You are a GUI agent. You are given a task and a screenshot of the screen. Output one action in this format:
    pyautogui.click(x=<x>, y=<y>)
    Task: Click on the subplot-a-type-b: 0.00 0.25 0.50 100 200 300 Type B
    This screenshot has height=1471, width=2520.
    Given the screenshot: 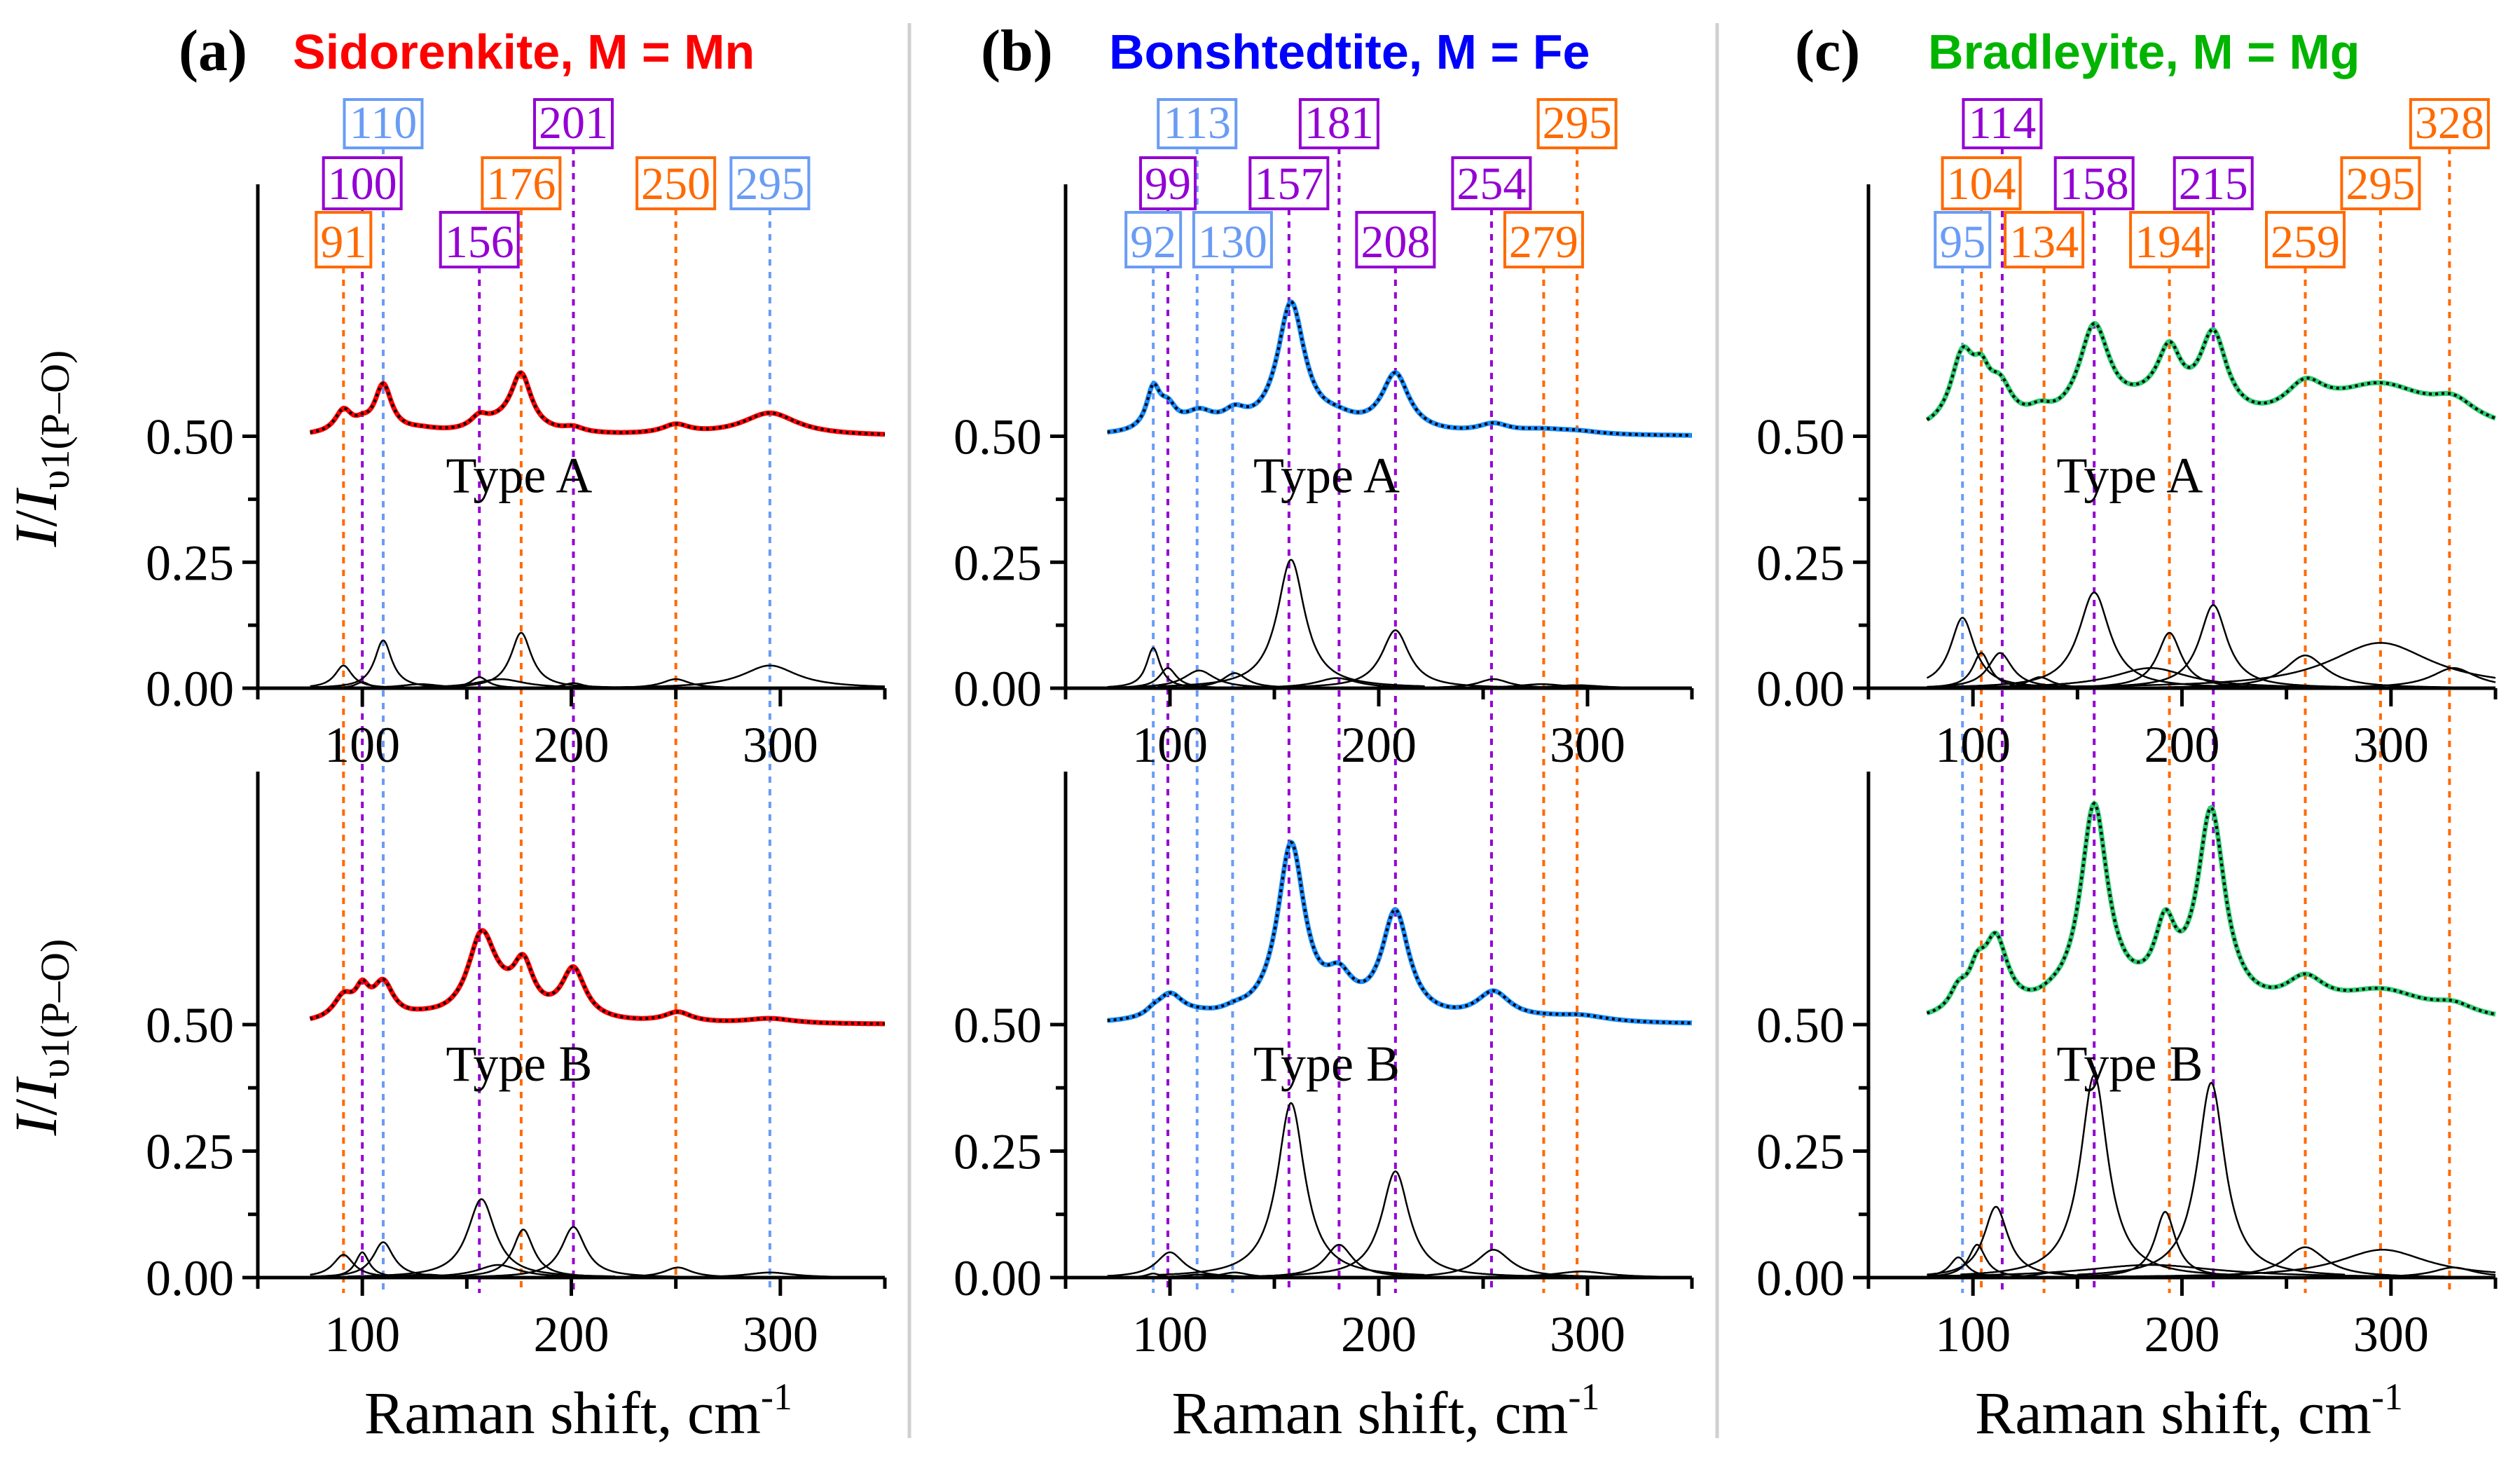 What is the action you would take?
    pyautogui.click(x=516, y=1067)
    